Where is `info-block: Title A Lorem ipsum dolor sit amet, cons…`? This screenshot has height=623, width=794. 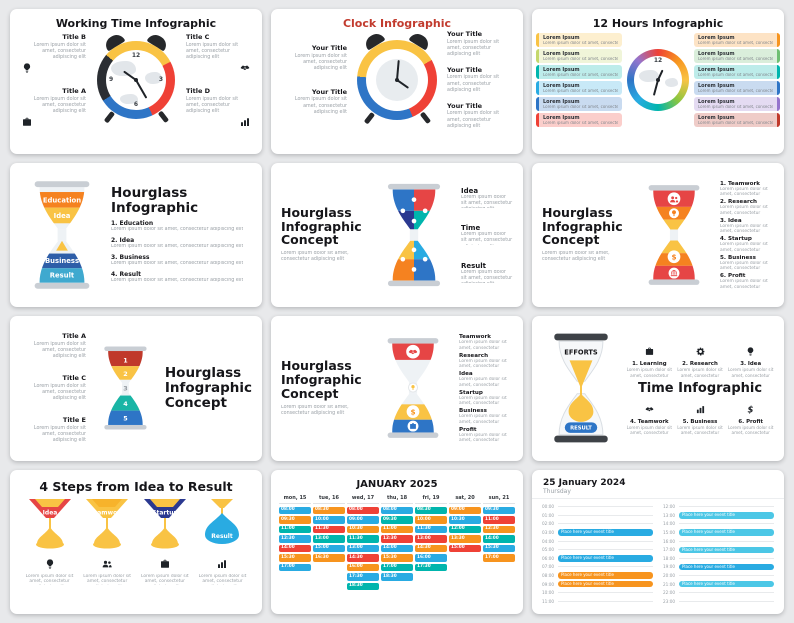 info-block: Title A Lorem ipsum dolor sit amet, cons… is located at coordinates (53, 346).